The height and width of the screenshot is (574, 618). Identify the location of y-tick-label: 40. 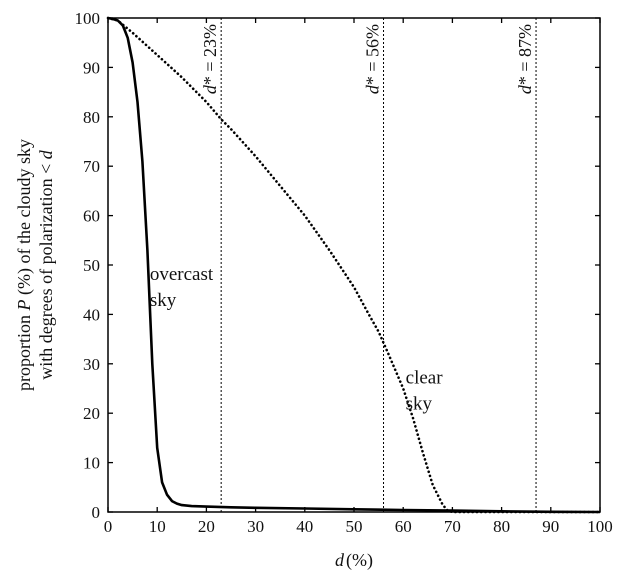
(91, 314).